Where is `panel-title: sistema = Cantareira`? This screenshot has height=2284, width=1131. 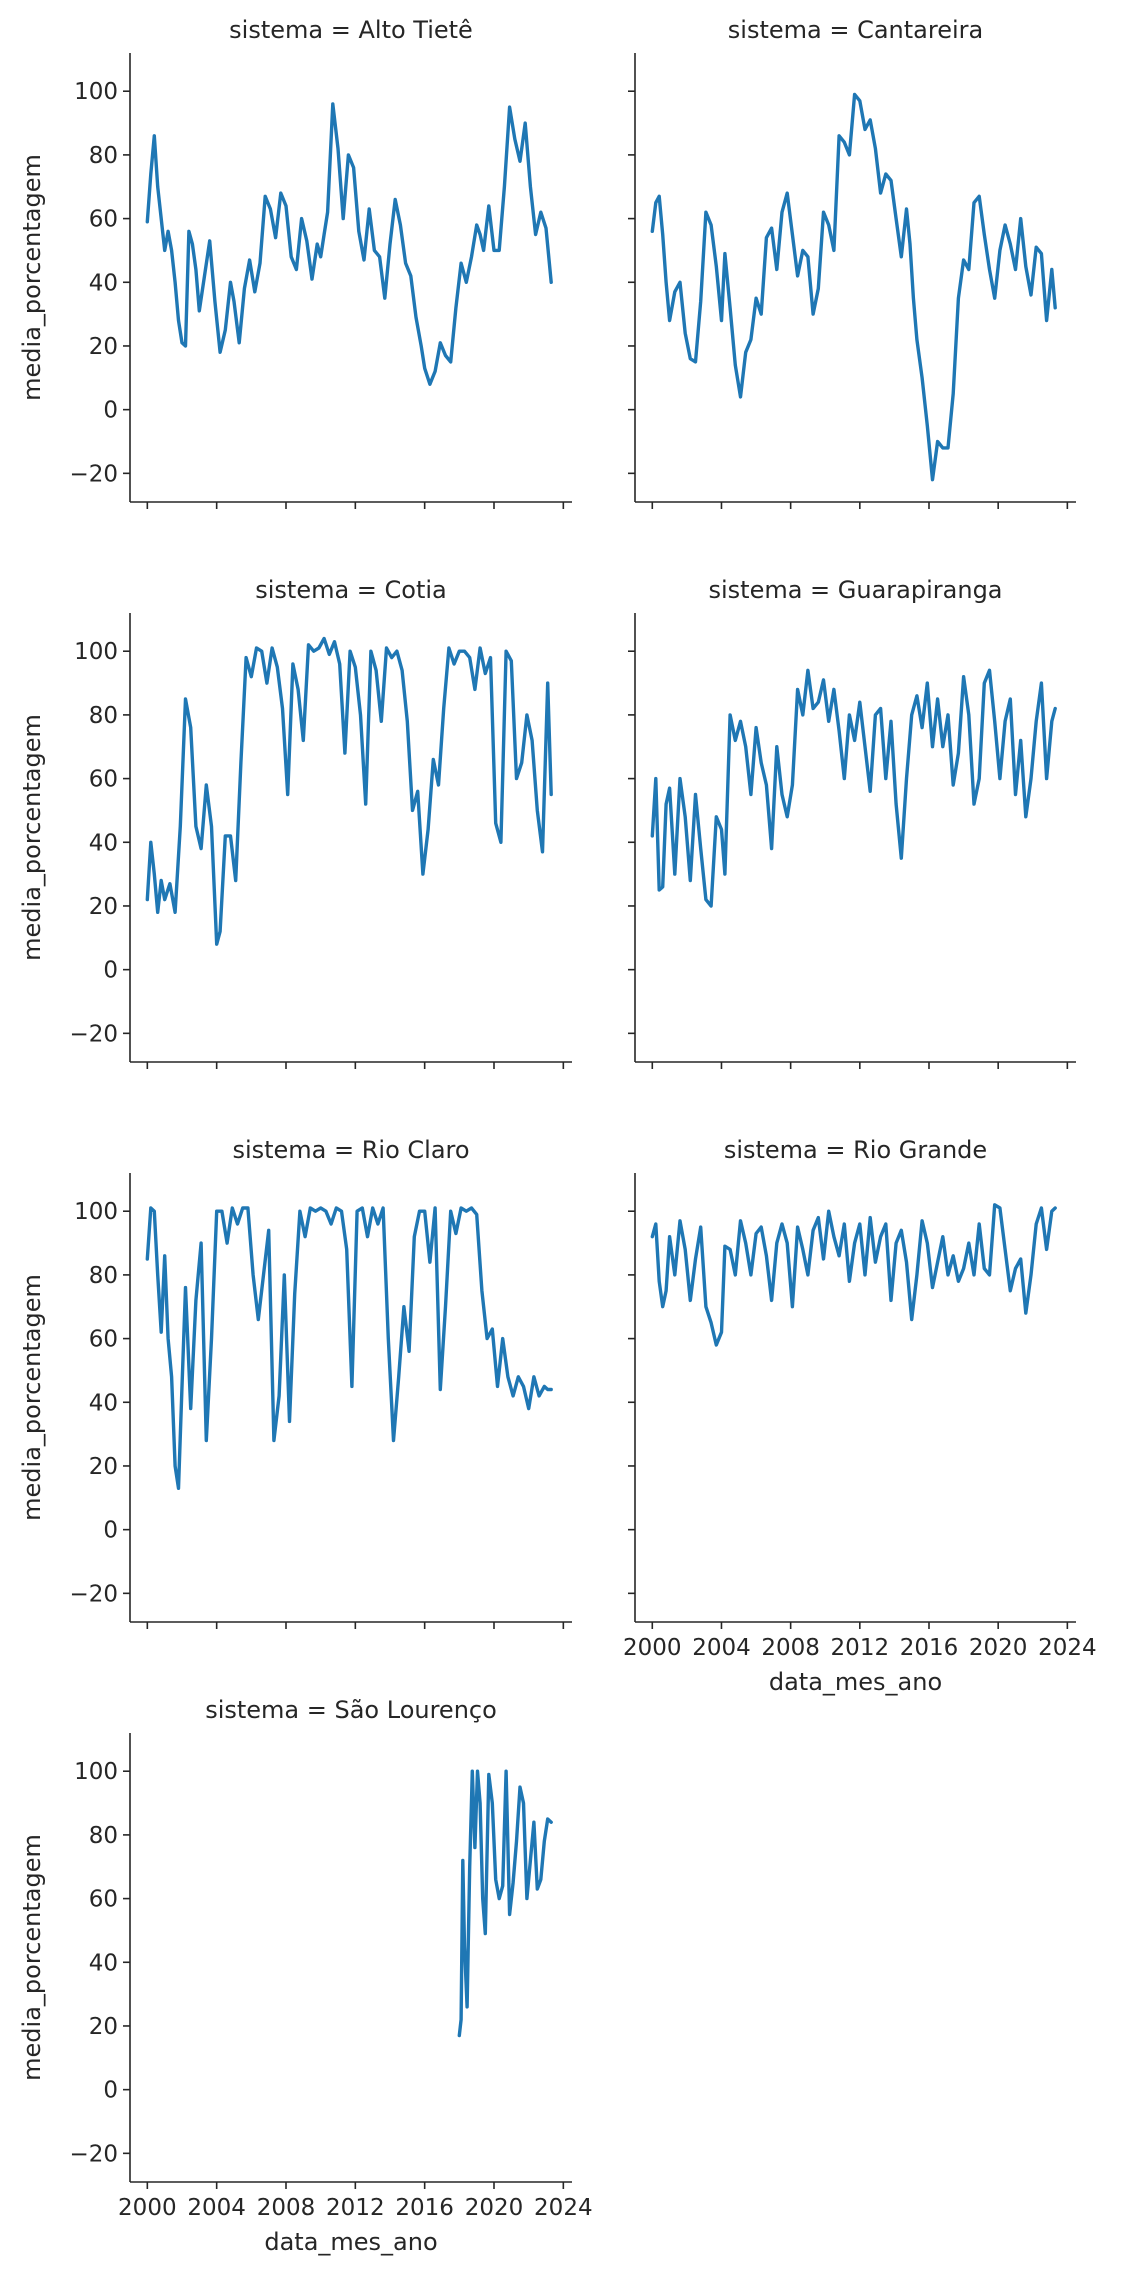 panel-title: sistema = Cantareira is located at coordinates (855, 30).